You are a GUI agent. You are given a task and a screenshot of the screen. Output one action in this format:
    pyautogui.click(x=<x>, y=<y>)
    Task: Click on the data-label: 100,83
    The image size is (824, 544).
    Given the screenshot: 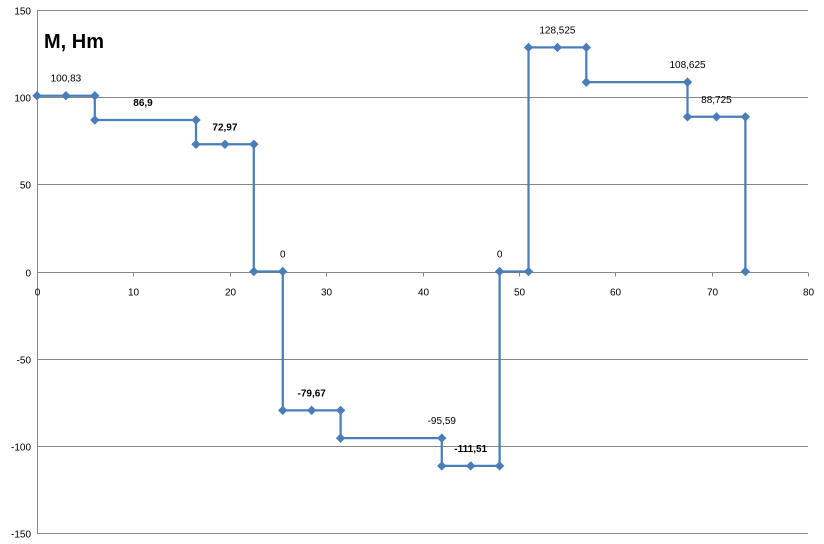 What is the action you would take?
    pyautogui.click(x=66, y=79)
    